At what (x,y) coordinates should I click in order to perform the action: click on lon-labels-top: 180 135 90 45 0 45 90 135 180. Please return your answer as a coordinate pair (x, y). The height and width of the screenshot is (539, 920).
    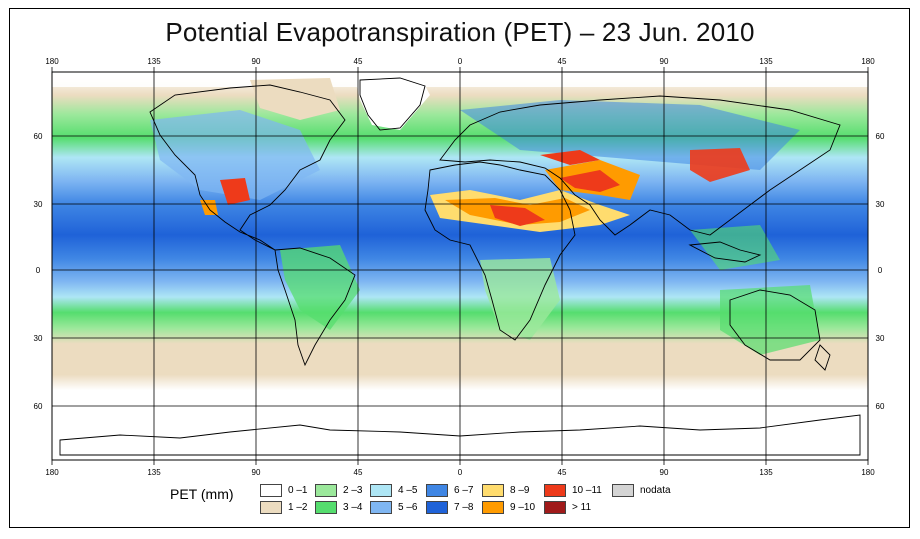
    Looking at the image, I should click on (460, 61).